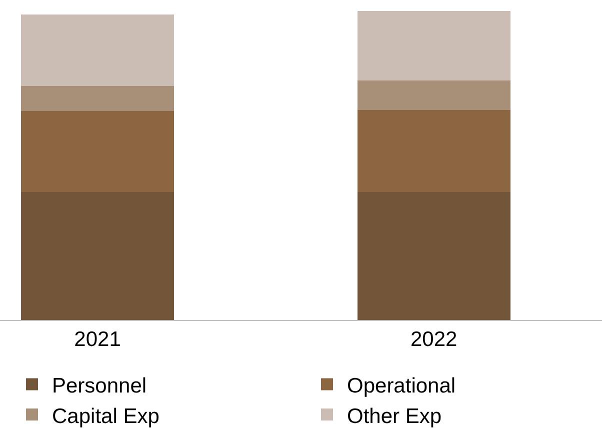 Image resolution: width=602 pixels, height=441 pixels. Describe the element at coordinates (394, 416) in the screenshot. I see `legend-label: Other Exp` at that location.